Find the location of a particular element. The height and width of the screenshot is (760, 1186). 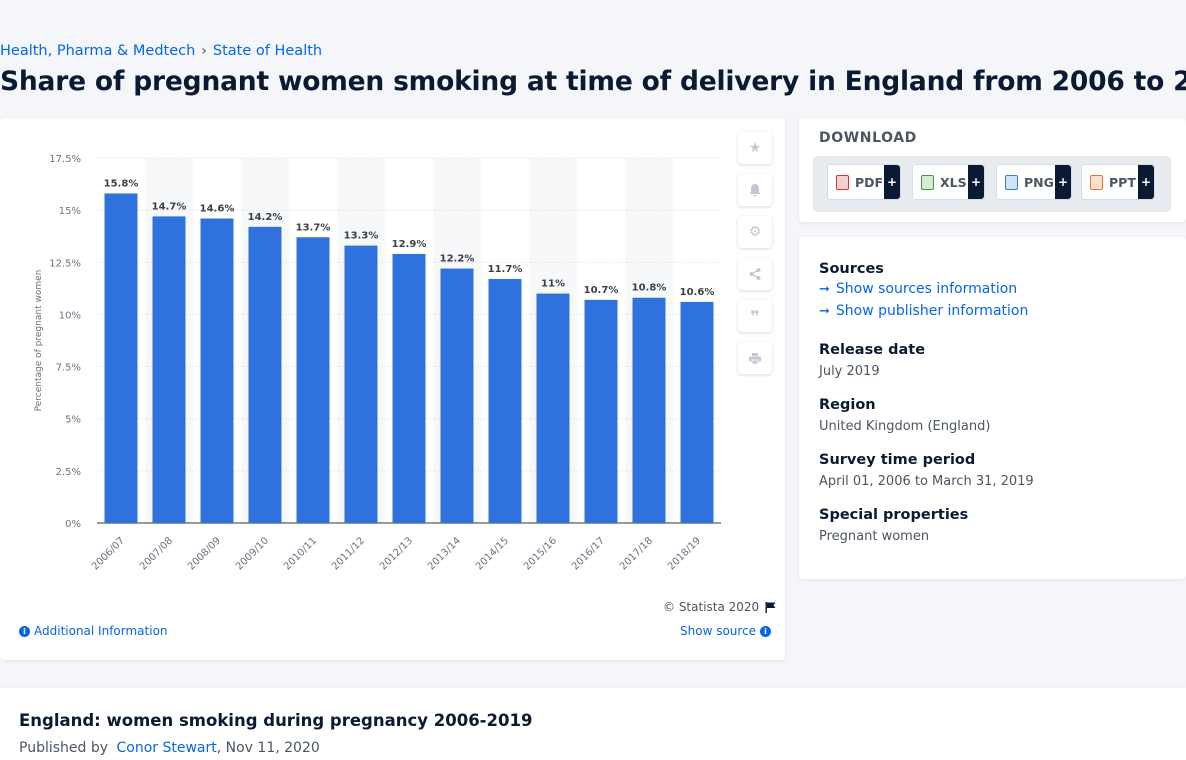

breadcrumb-link-health: Health, Pharma & Medtech is located at coordinates (98, 51).